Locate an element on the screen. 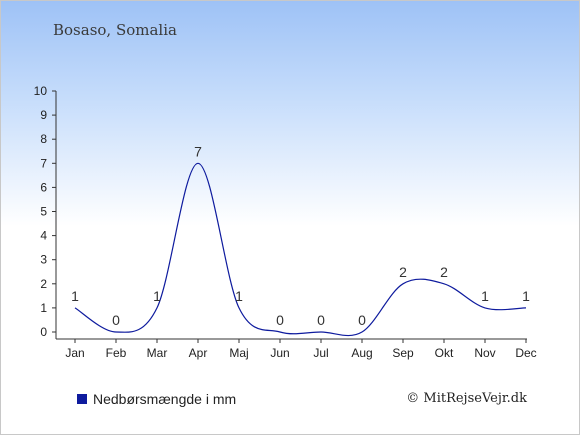 The width and height of the screenshot is (580, 435). y-tick-label: 2 is located at coordinates (43, 284).